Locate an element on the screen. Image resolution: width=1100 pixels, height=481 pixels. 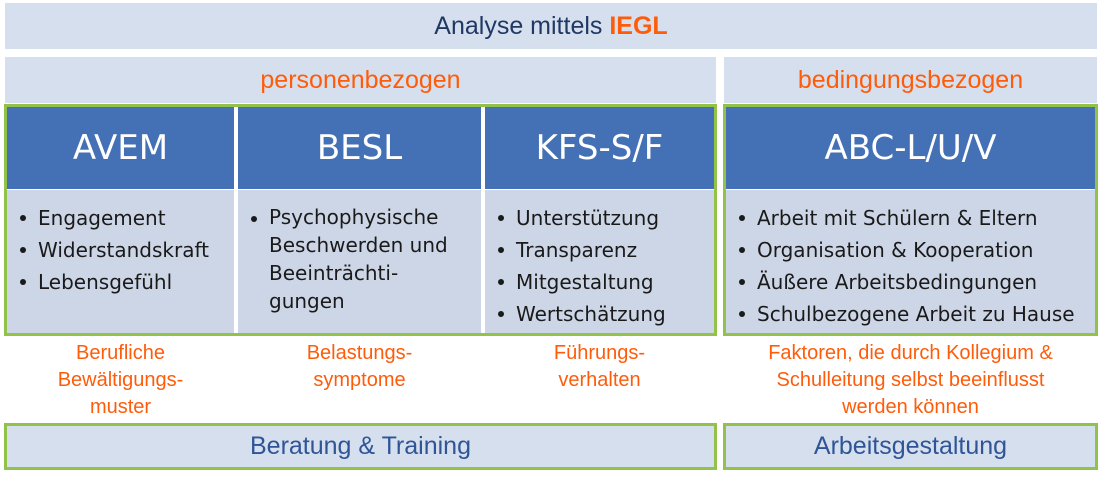
footer-left: Beratung & Training is located at coordinates (360, 446).